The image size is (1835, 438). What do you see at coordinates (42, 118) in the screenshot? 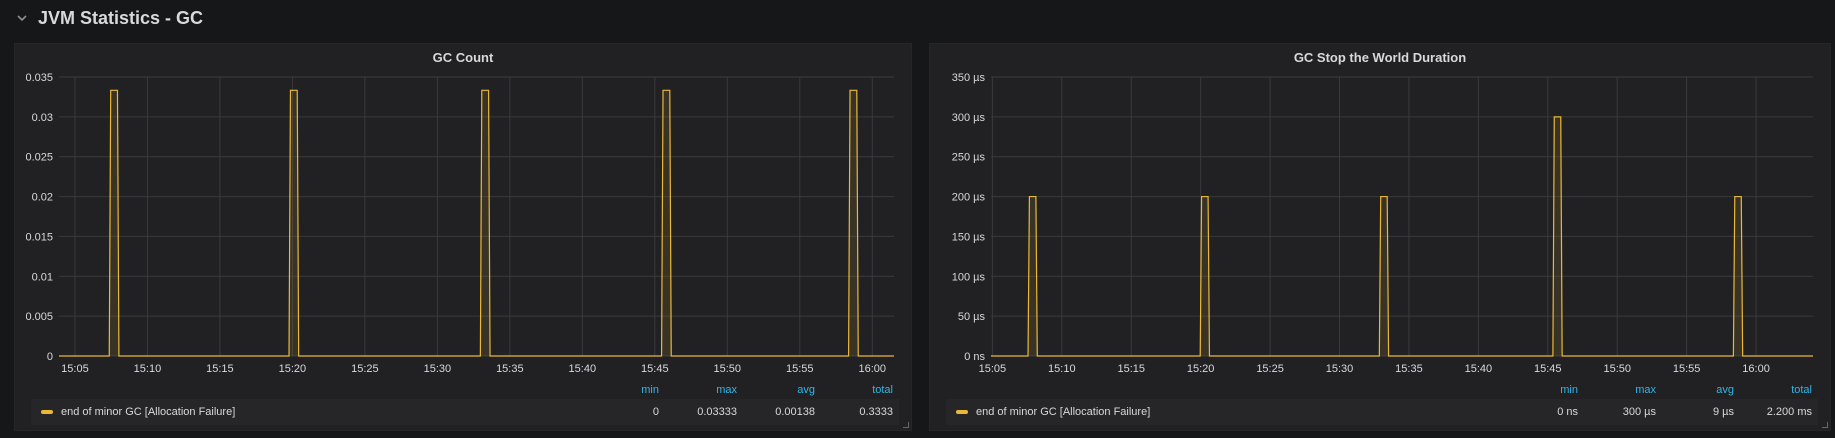
I see `y-tick-label: 0.03` at bounding box center [42, 118].